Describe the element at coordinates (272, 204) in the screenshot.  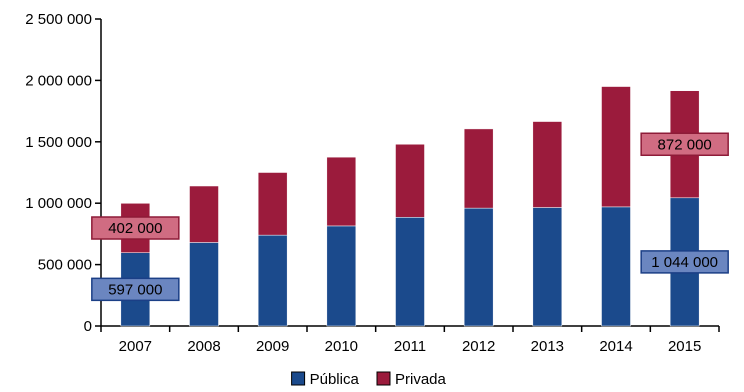
I see `bar-privada-2009` at that location.